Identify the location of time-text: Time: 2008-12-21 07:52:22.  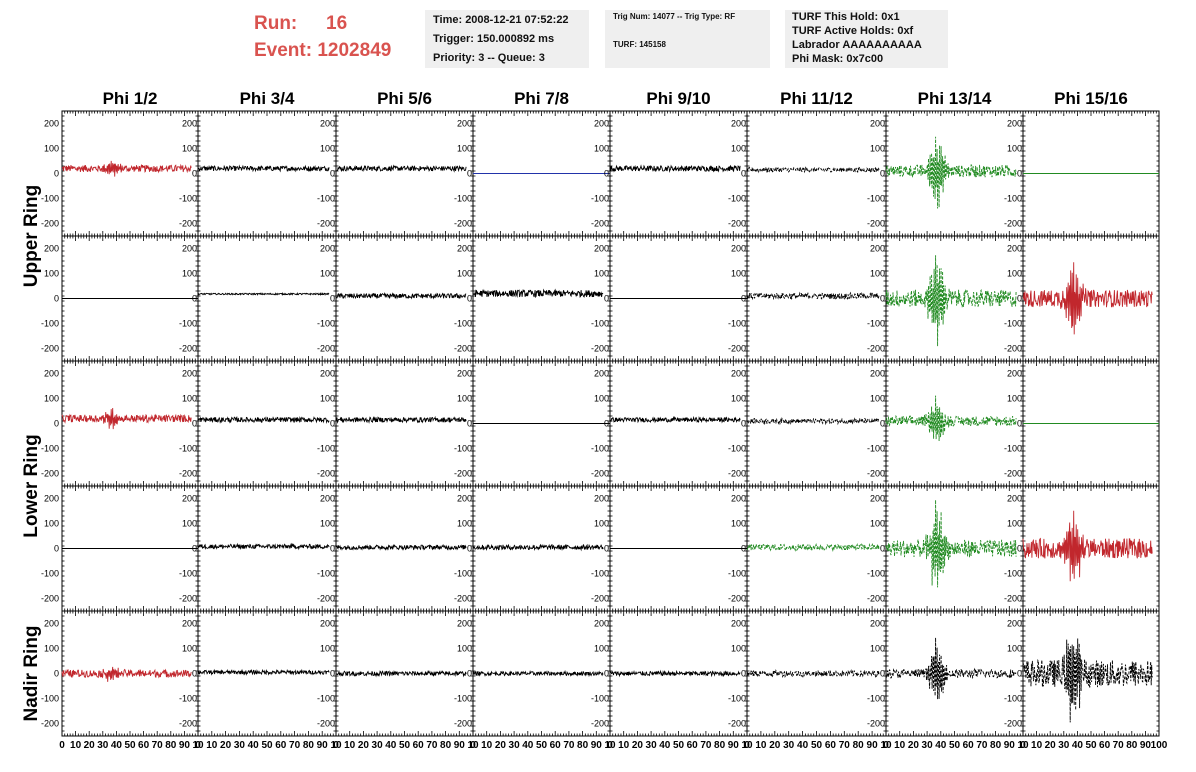
(501, 20).